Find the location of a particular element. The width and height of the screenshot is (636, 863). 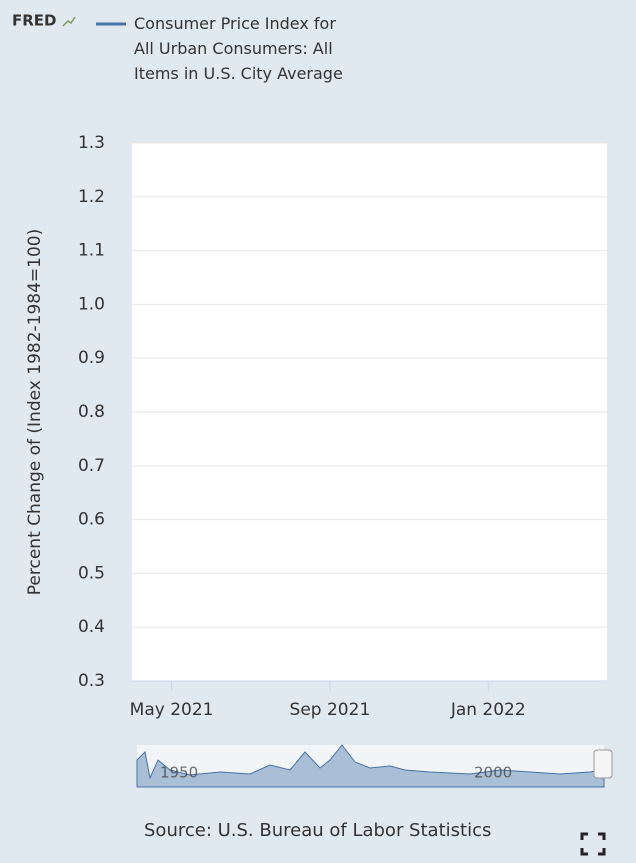

x-tick-label: Sep 2021 is located at coordinates (330, 710).